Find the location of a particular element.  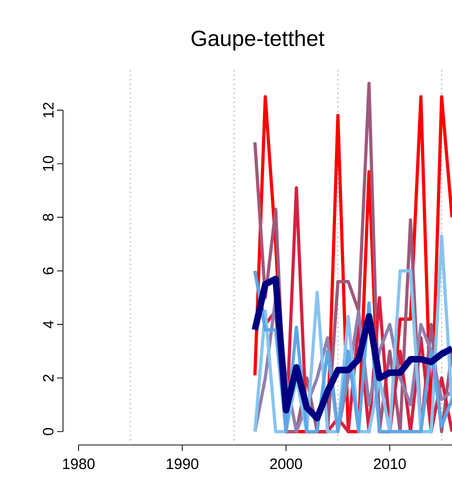

chart-title: Gaupe-tetthet is located at coordinates (258, 40).